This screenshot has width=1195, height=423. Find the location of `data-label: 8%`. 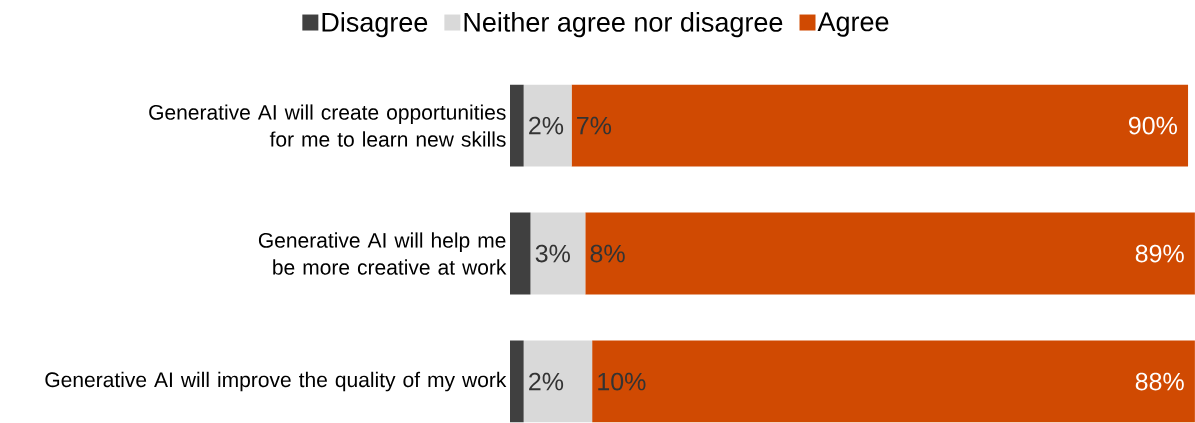

data-label: 8% is located at coordinates (607, 253).